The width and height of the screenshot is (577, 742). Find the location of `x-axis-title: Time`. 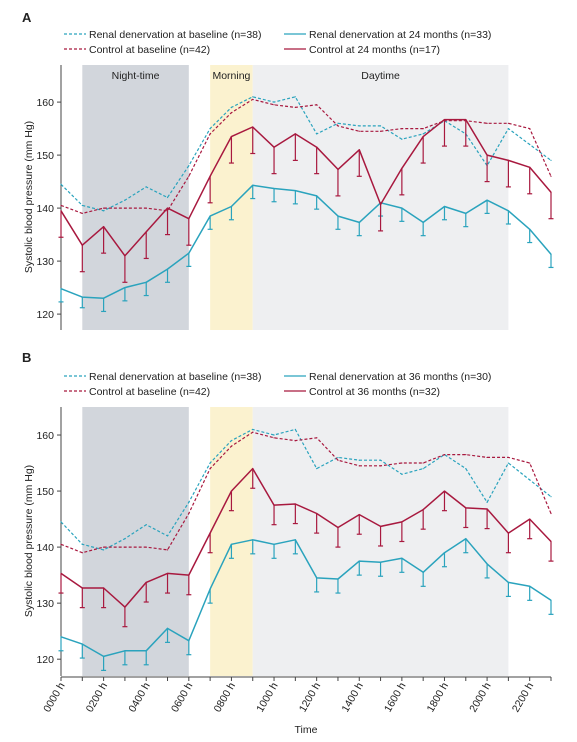

x-axis-title: Time is located at coordinates (306, 730).